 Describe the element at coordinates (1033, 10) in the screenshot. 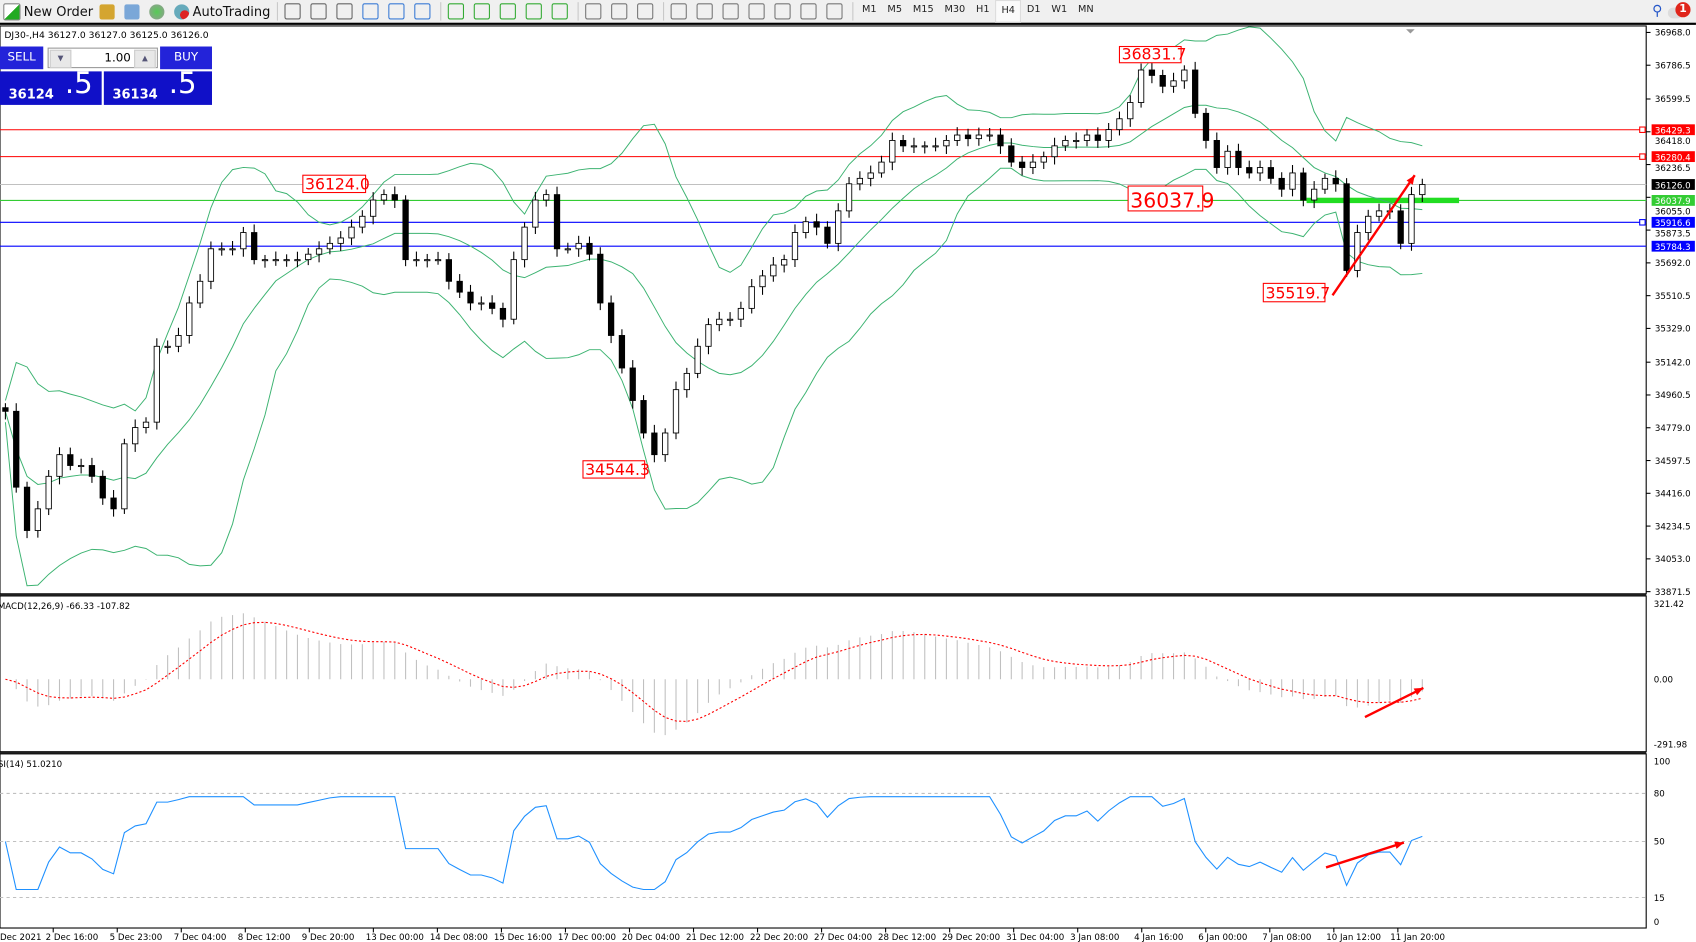

I see `timeframe-d1: D1` at that location.